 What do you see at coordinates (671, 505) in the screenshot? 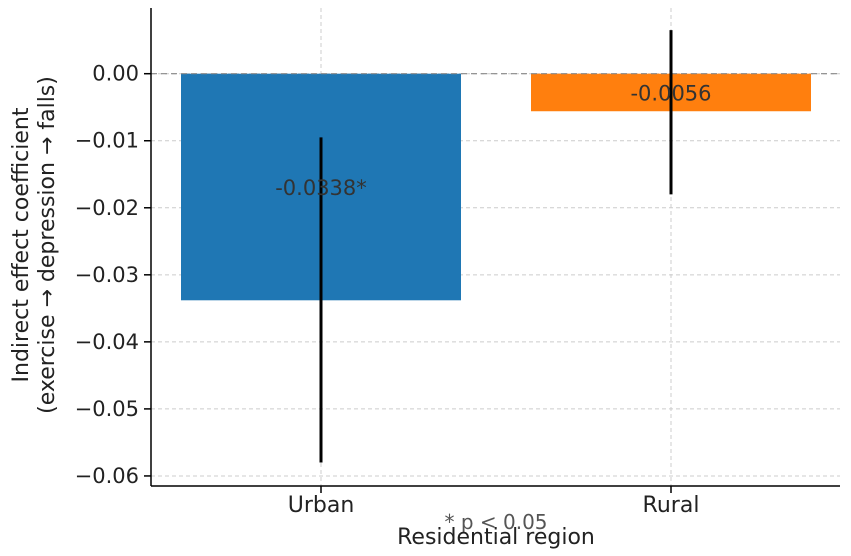
I see `x-tick-label: Rural` at bounding box center [671, 505].